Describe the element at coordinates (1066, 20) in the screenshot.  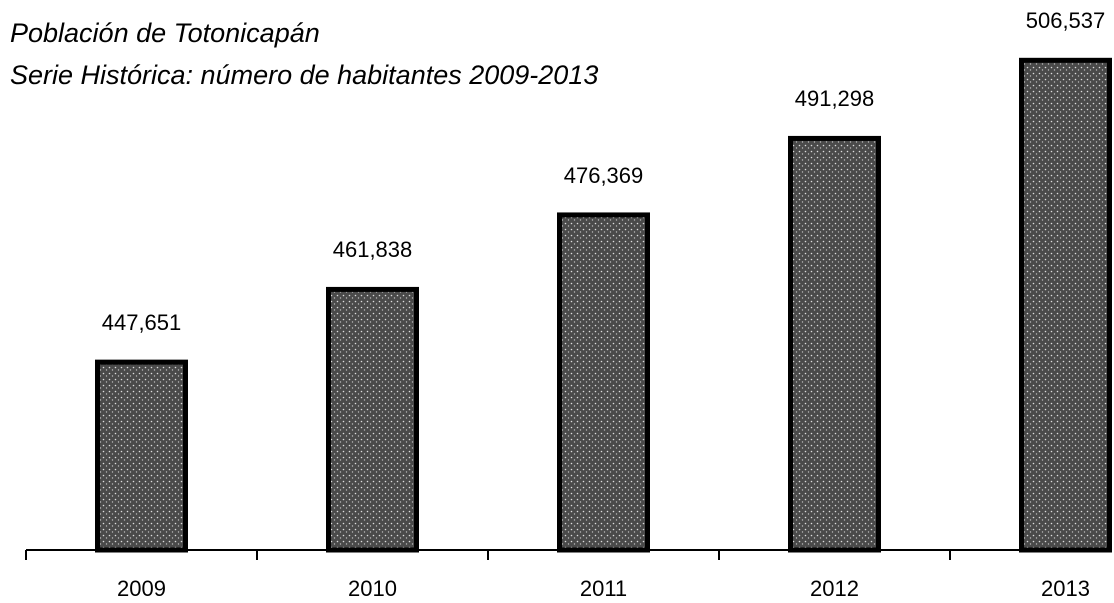
I see `value-label: 506,537` at that location.